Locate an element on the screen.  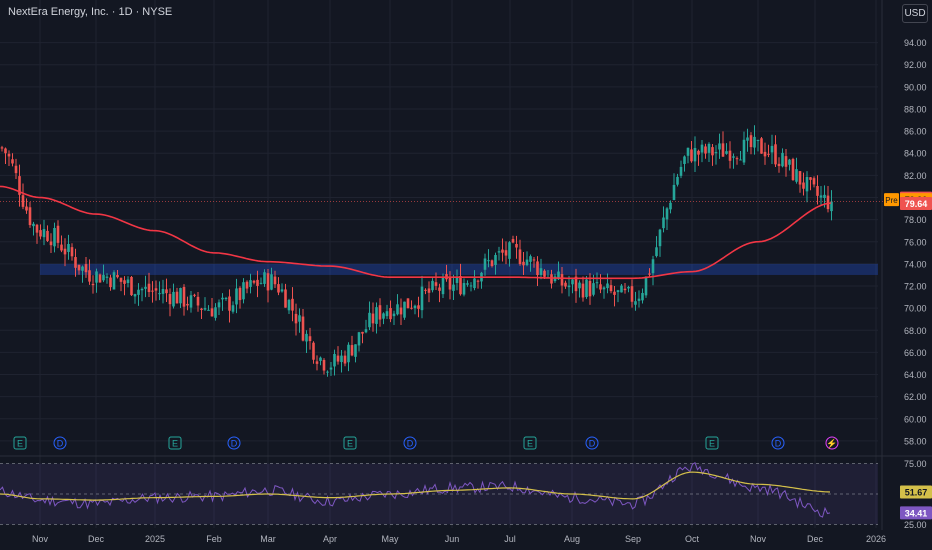
earnings-marker-box is located at coordinates (530, 443).